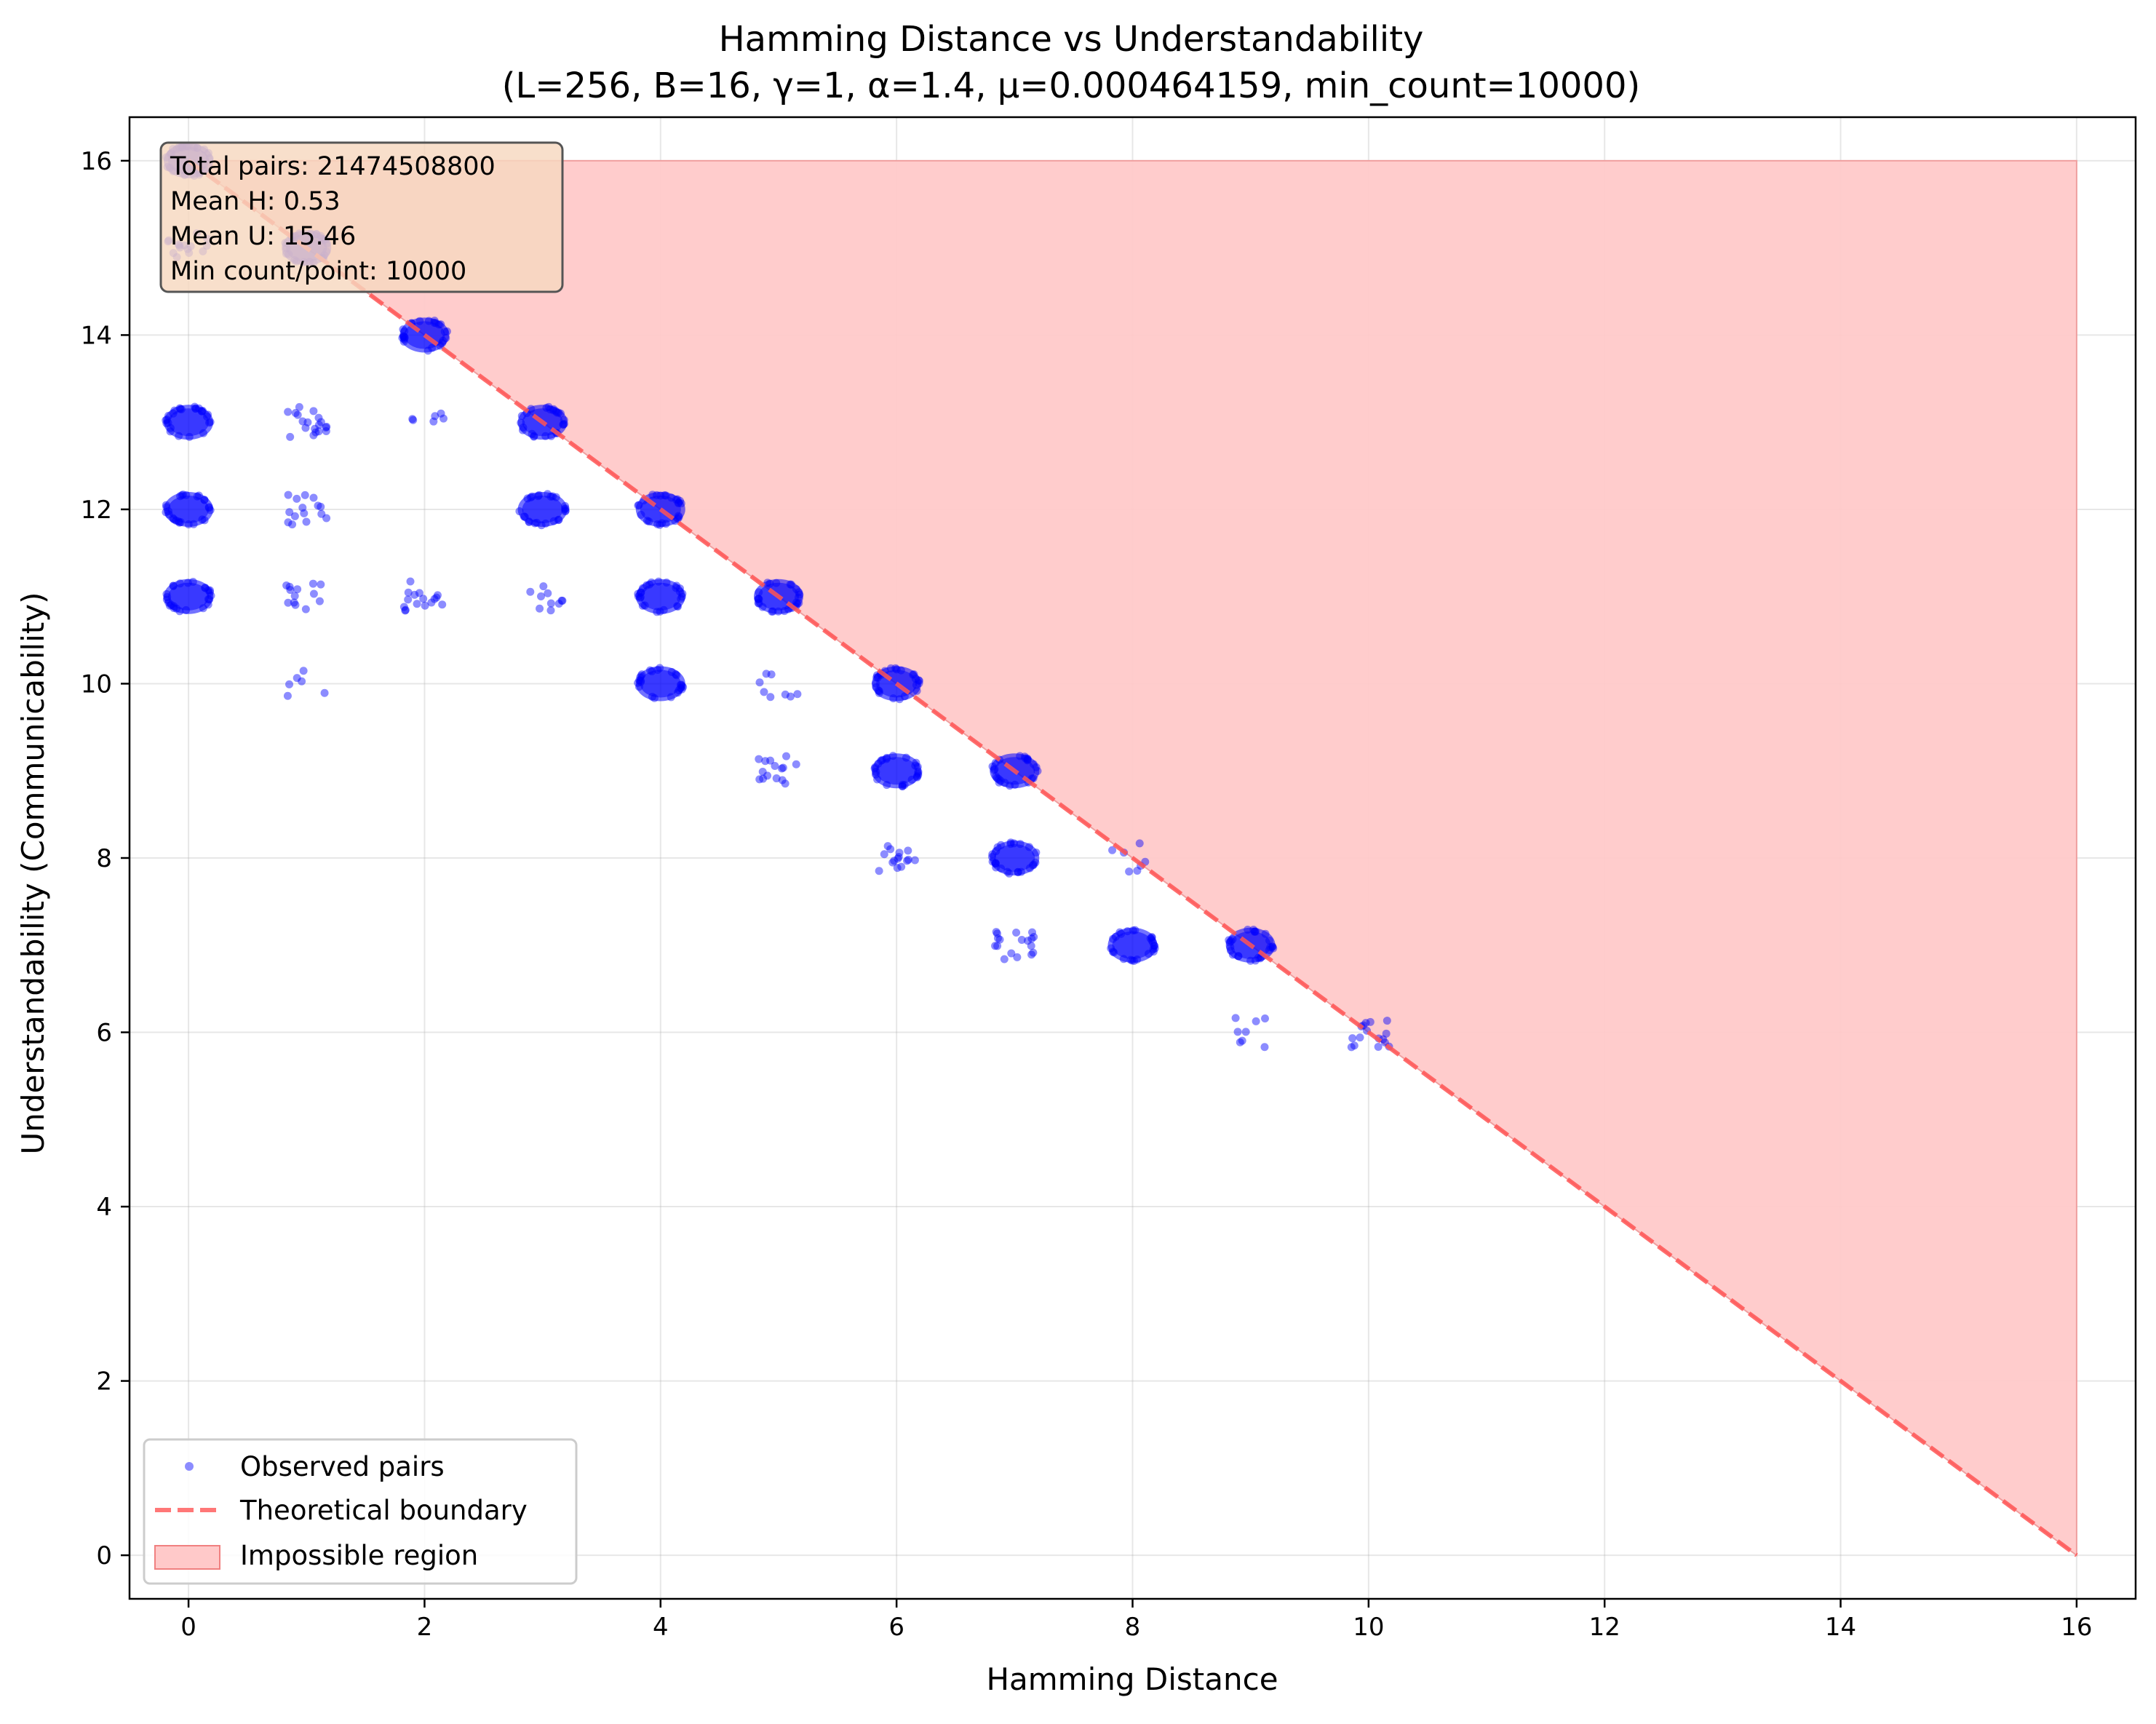 The width and height of the screenshot is (2156, 1724). What do you see at coordinates (96, 684) in the screenshot?
I see `y-tick-label: 10` at bounding box center [96, 684].